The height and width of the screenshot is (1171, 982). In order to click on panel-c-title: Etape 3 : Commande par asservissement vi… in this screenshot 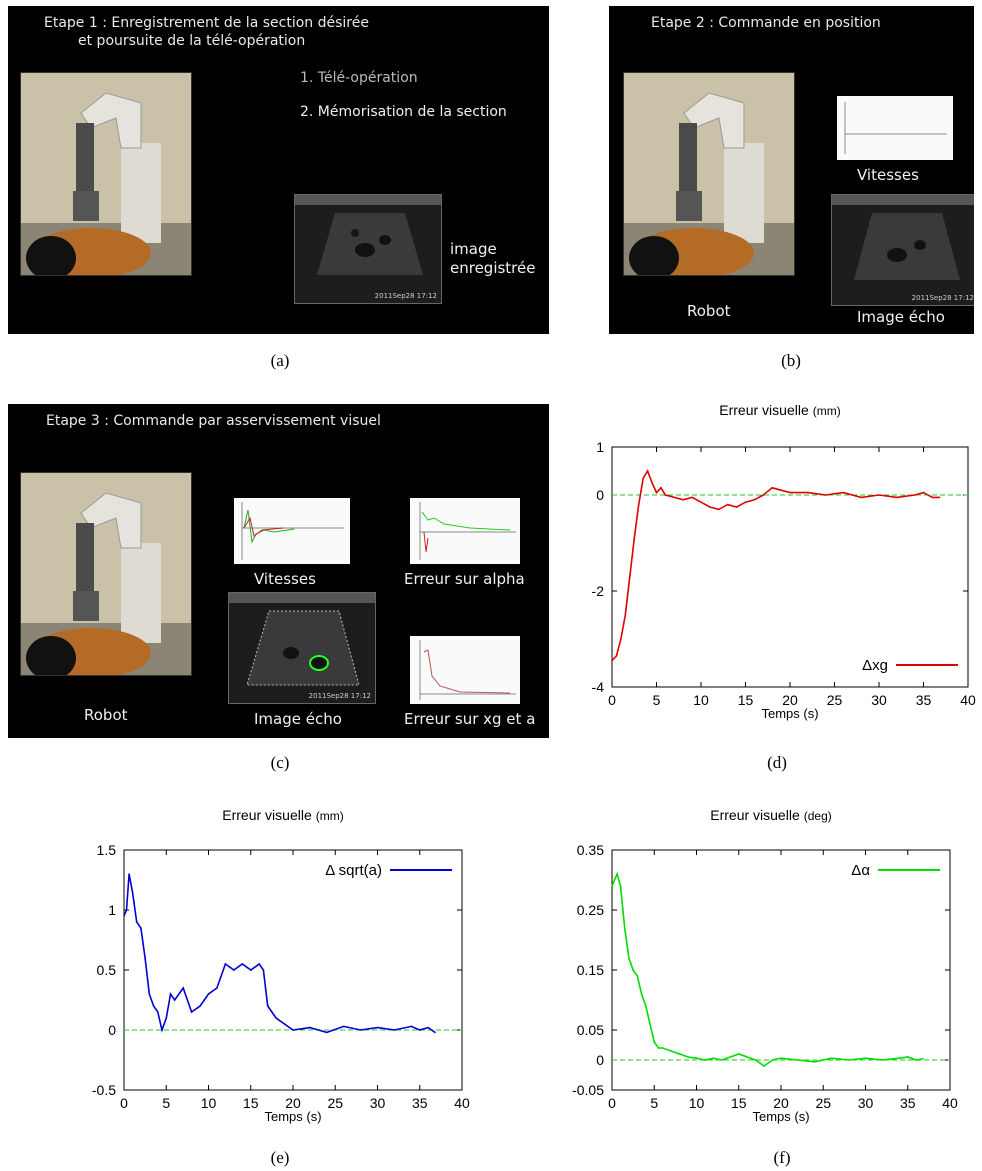, I will do `click(213, 421)`.